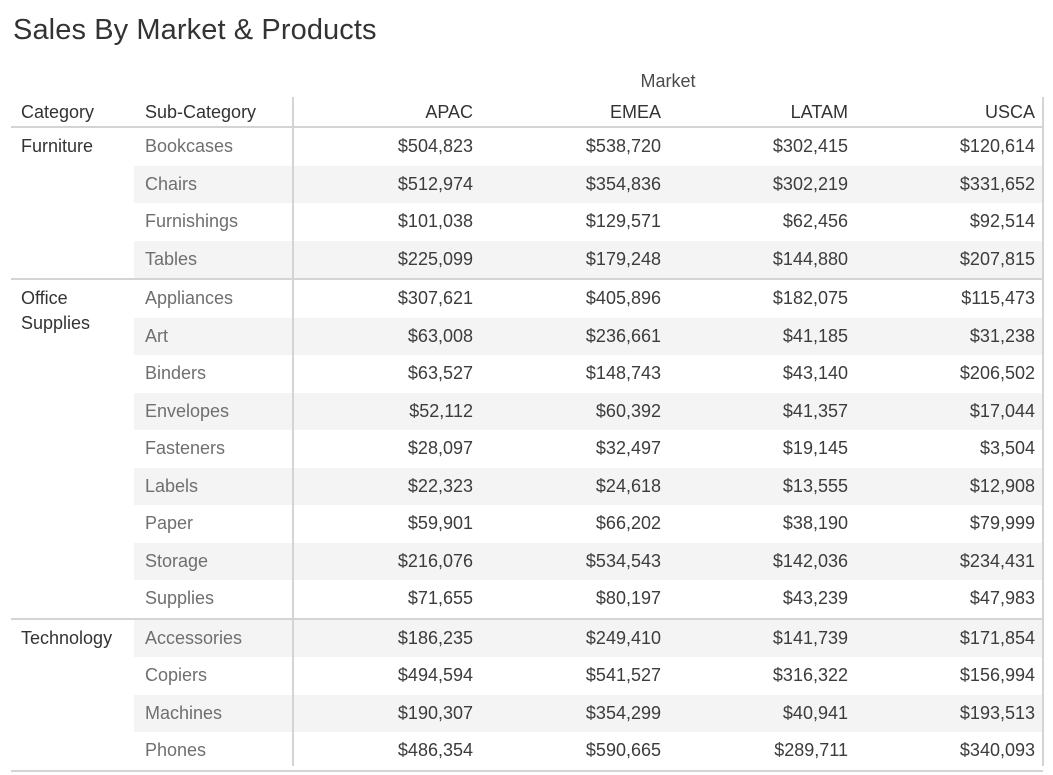 This screenshot has height=775, width=1053. I want to click on column-header-emea: EMEA, so click(635, 112).